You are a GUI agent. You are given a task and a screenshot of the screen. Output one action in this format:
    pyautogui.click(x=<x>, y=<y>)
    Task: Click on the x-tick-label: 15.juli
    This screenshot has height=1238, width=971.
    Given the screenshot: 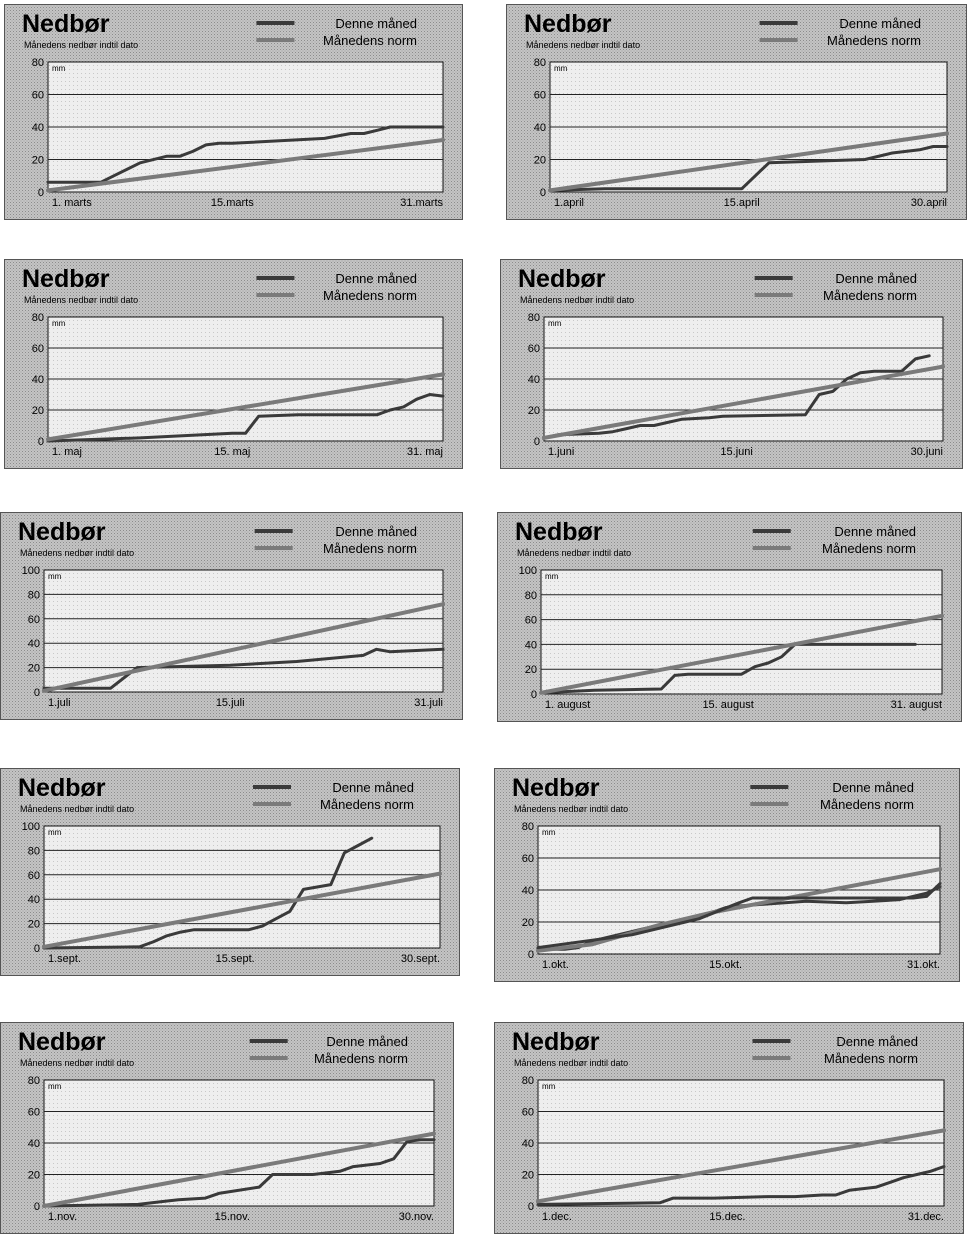 What is the action you would take?
    pyautogui.click(x=230, y=703)
    